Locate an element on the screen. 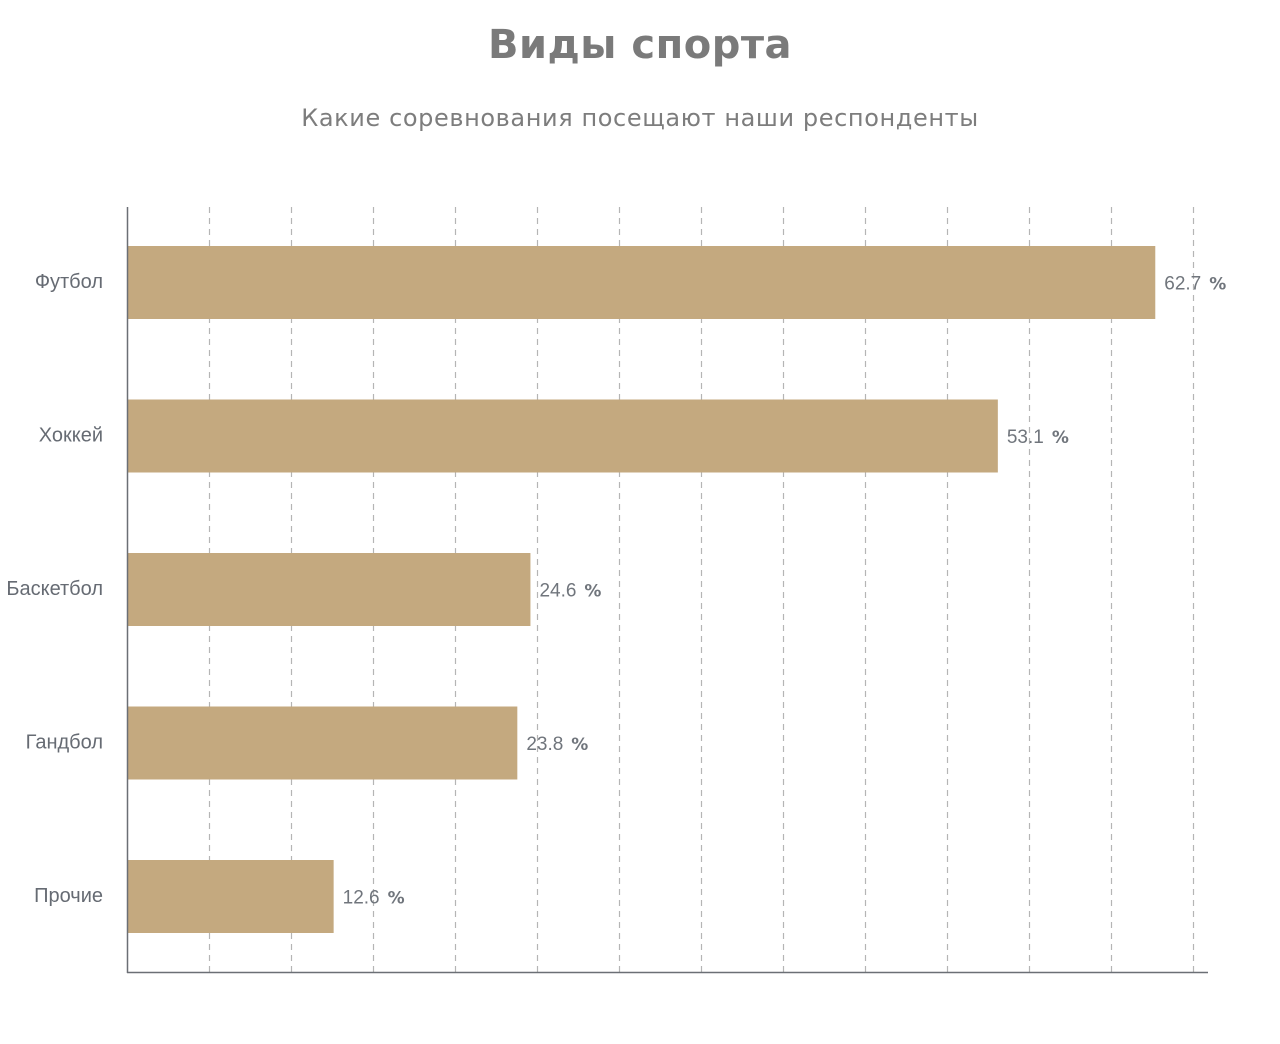 Image resolution: width=1280 pixels, height=1044 pixels. value-label: 53.1% is located at coordinates (1038, 437).